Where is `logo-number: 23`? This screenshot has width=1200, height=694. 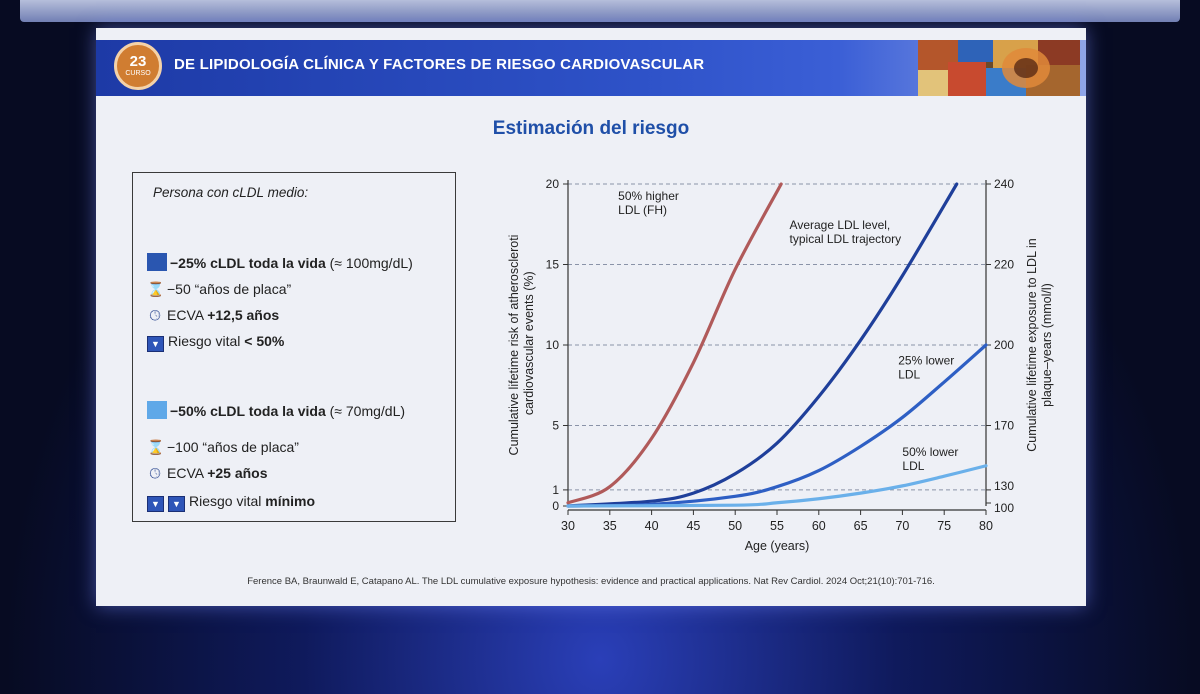 logo-number: 23 is located at coordinates (138, 61).